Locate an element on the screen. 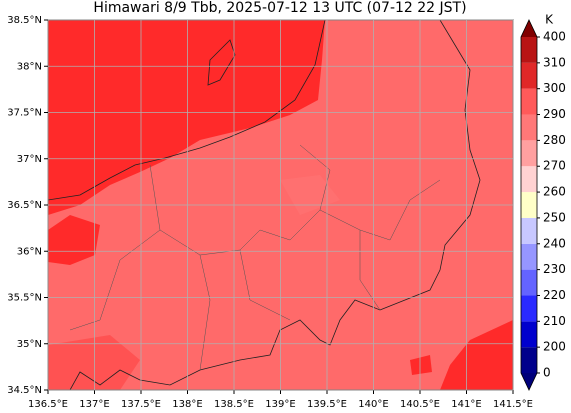 Image resolution: width=571 pixels, height=413 pixels. colorbar-tick-label: 290 is located at coordinates (554, 114).